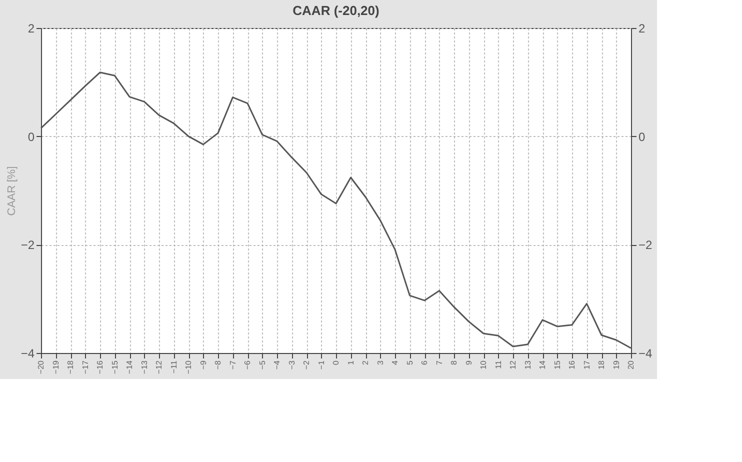 This screenshot has width=742, height=462. I want to click on y2-tick-label: 0, so click(642, 137).